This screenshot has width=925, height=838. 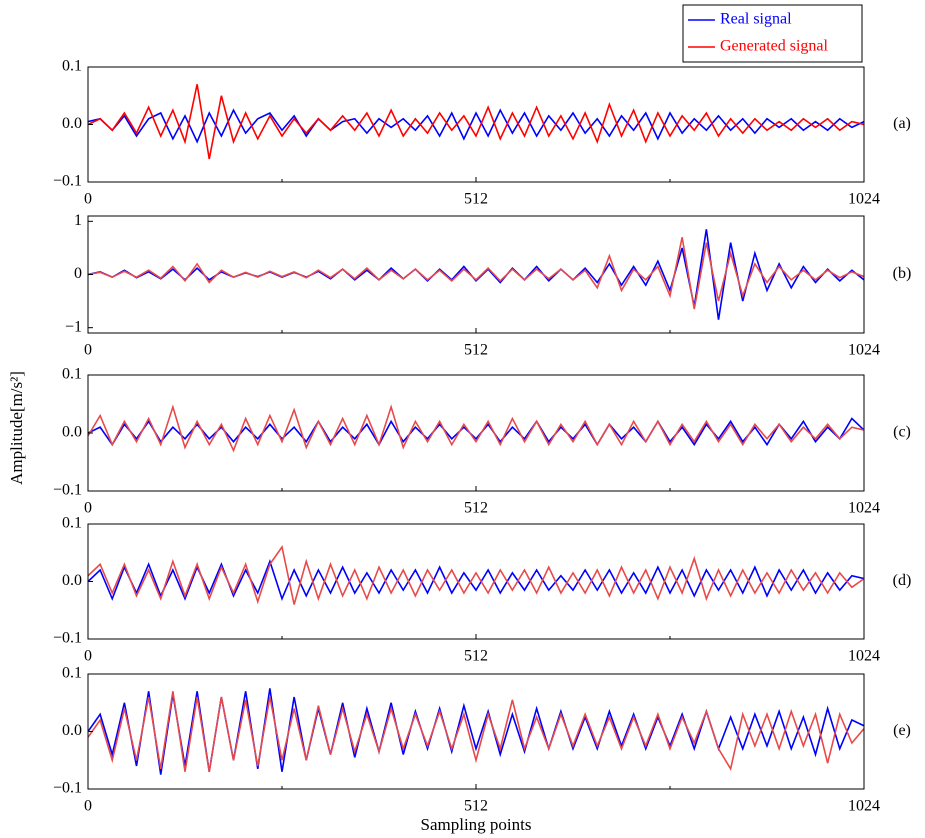 What do you see at coordinates (902, 273) in the screenshot?
I see `panel-label: (b)` at bounding box center [902, 273].